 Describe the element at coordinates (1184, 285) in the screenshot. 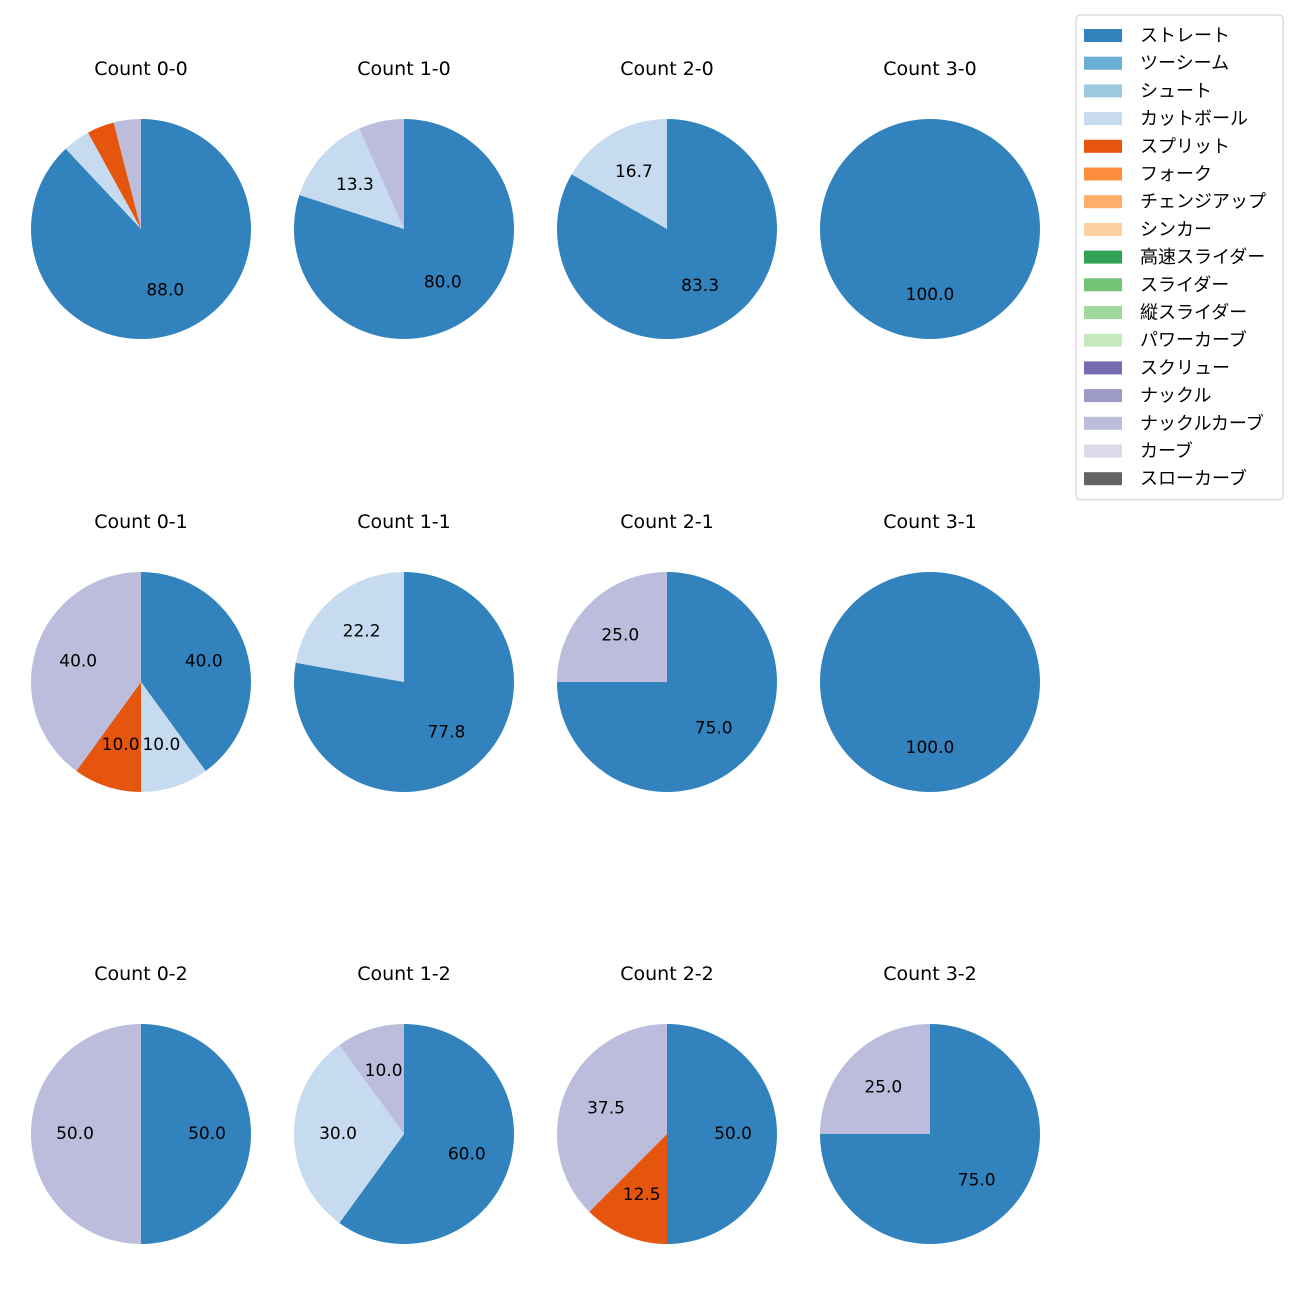

I see `legend-label: スライダー` at that location.